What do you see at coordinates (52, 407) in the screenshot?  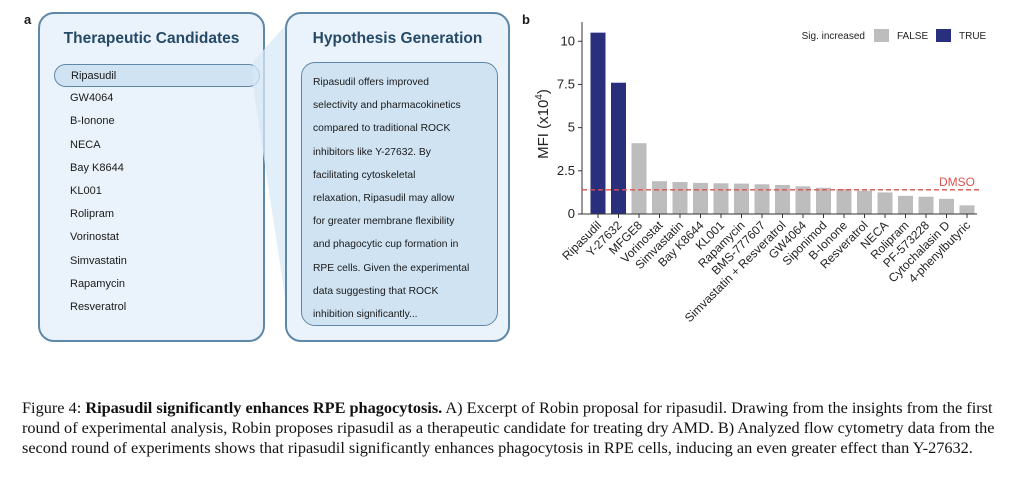 I see `caption-lead: Figure 4:` at bounding box center [52, 407].